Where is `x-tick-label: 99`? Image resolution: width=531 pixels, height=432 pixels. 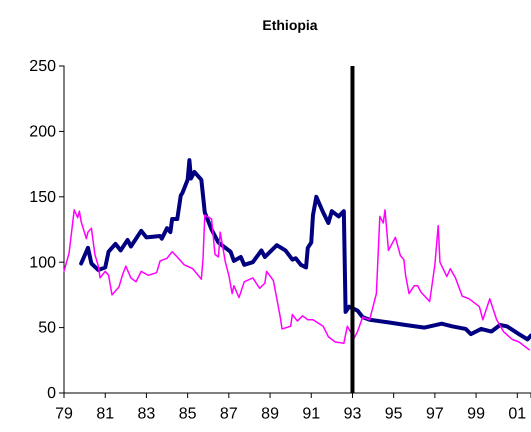 x-tick-label: 99 is located at coordinates (476, 414).